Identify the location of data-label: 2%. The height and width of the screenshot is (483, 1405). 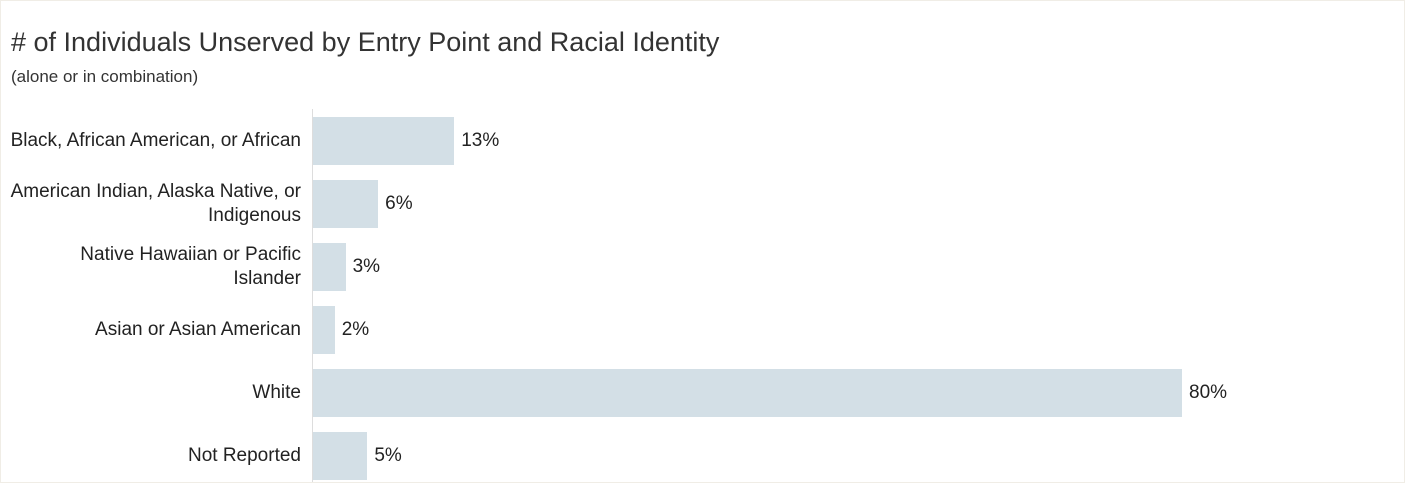
(355, 329).